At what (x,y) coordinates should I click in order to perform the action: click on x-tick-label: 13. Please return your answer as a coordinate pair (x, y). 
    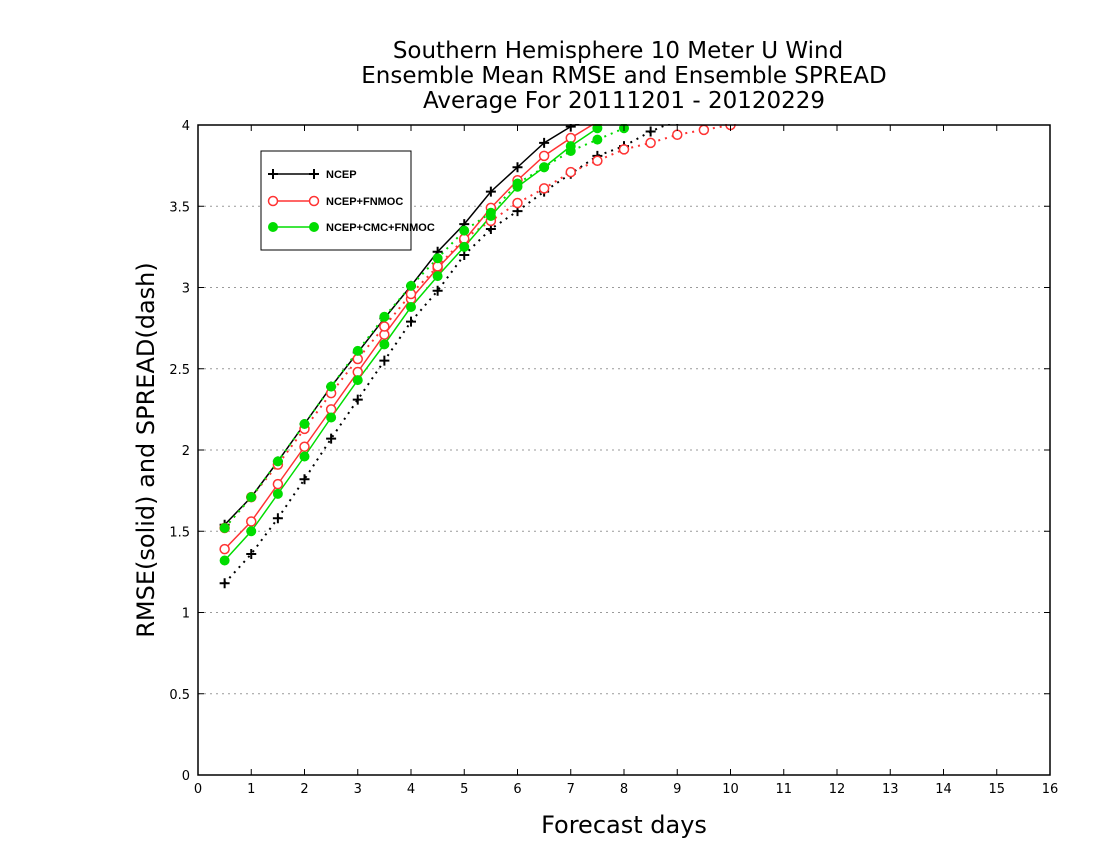
    Looking at the image, I should click on (890, 789).